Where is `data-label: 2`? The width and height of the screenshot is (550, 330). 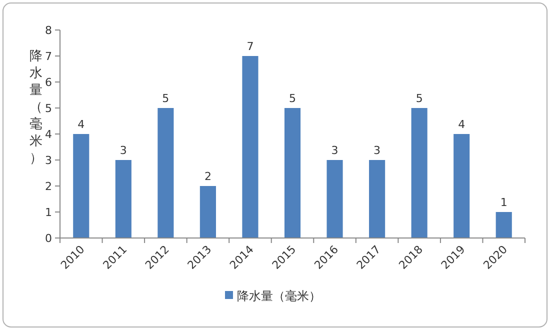 data-label: 2 is located at coordinates (208, 176).